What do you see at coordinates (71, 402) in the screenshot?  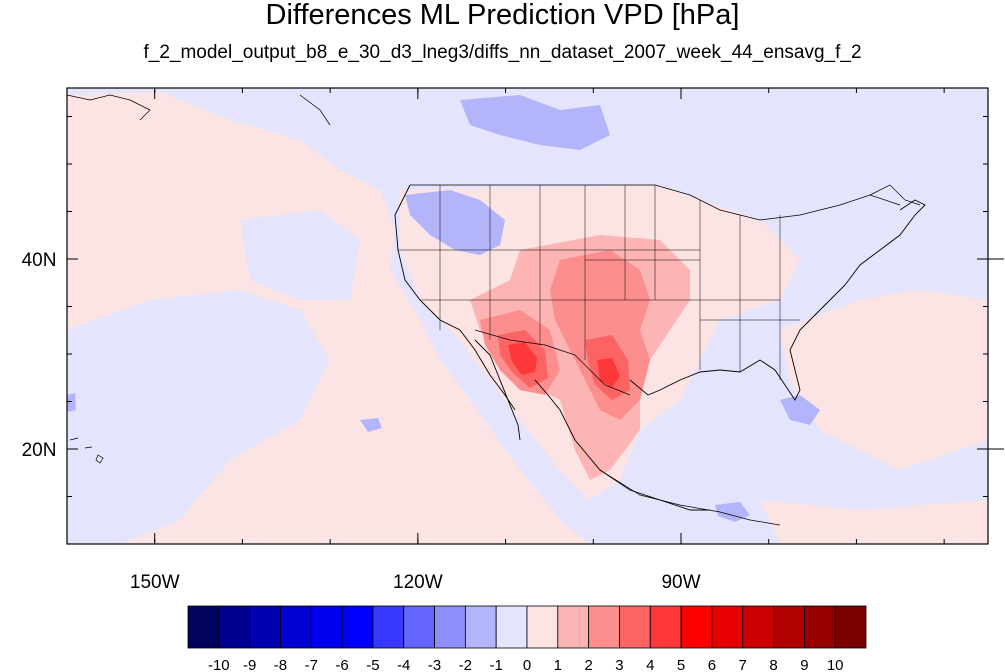 I see `cool-patch-west-edge` at bounding box center [71, 402].